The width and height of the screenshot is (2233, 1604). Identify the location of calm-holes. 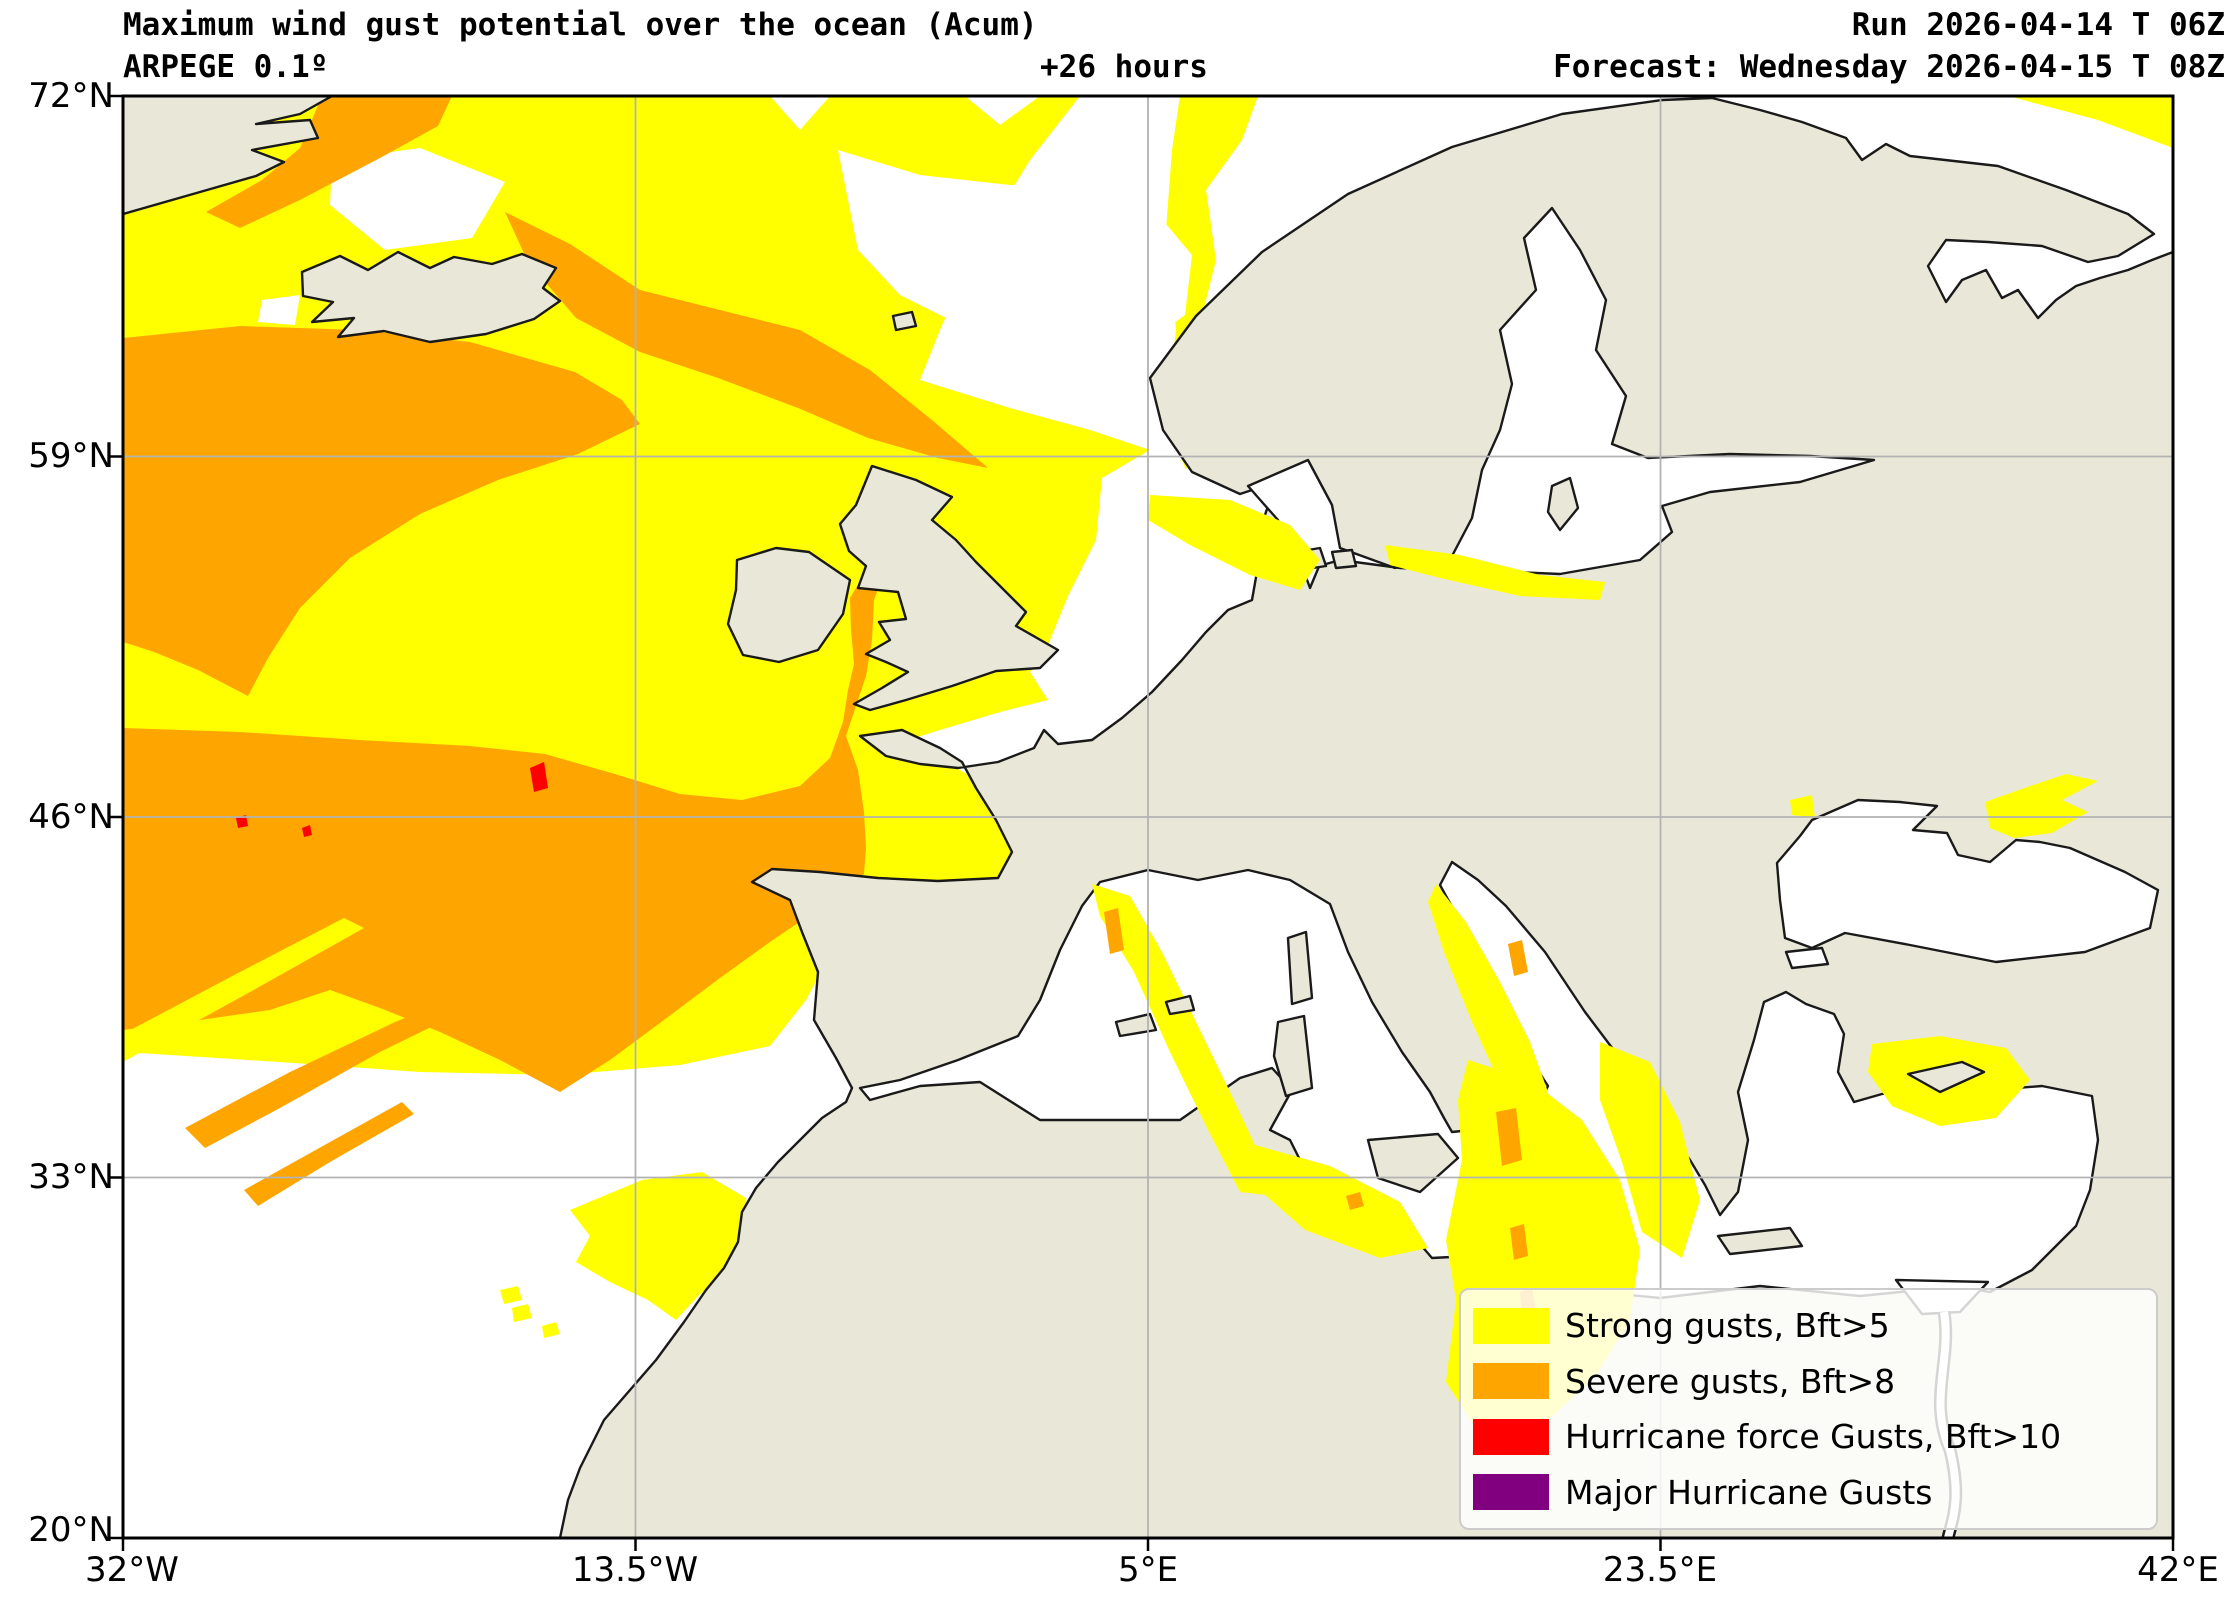
(725, 219).